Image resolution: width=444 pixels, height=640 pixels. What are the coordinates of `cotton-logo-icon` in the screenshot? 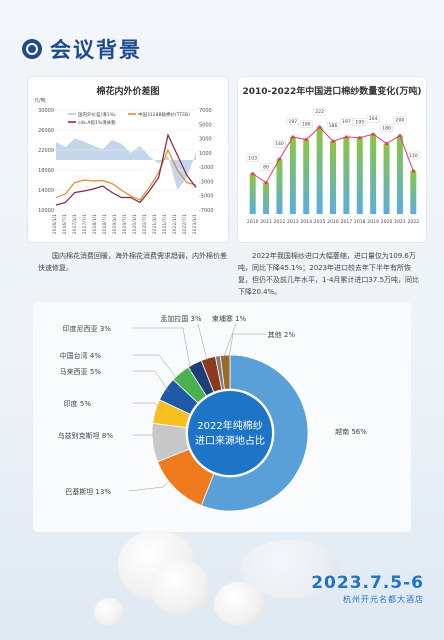 It's located at (32, 49).